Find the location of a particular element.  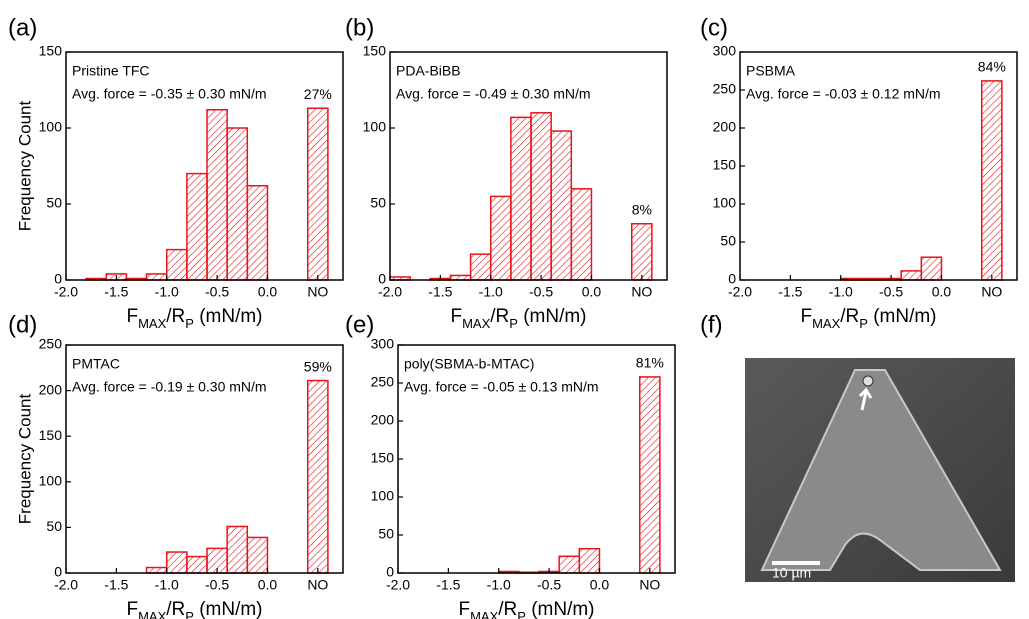

annotation: Avg. force = -0.03 ± 0.12 mN/m is located at coordinates (843, 94).